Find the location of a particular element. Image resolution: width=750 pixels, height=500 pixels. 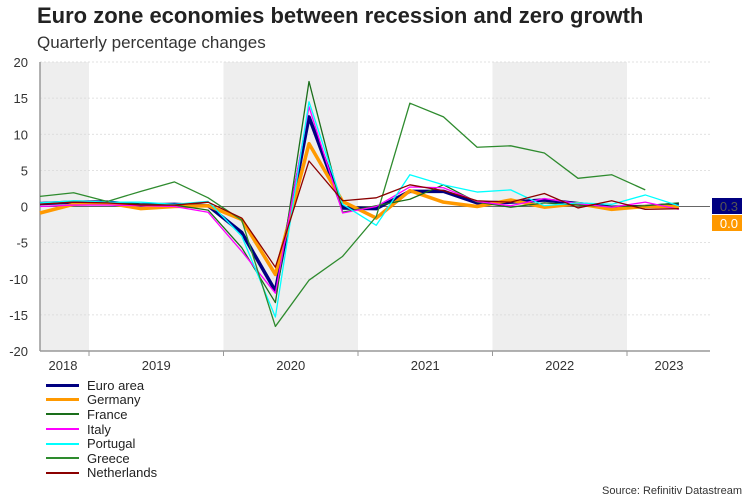

legend-label: France is located at coordinates (107, 414).